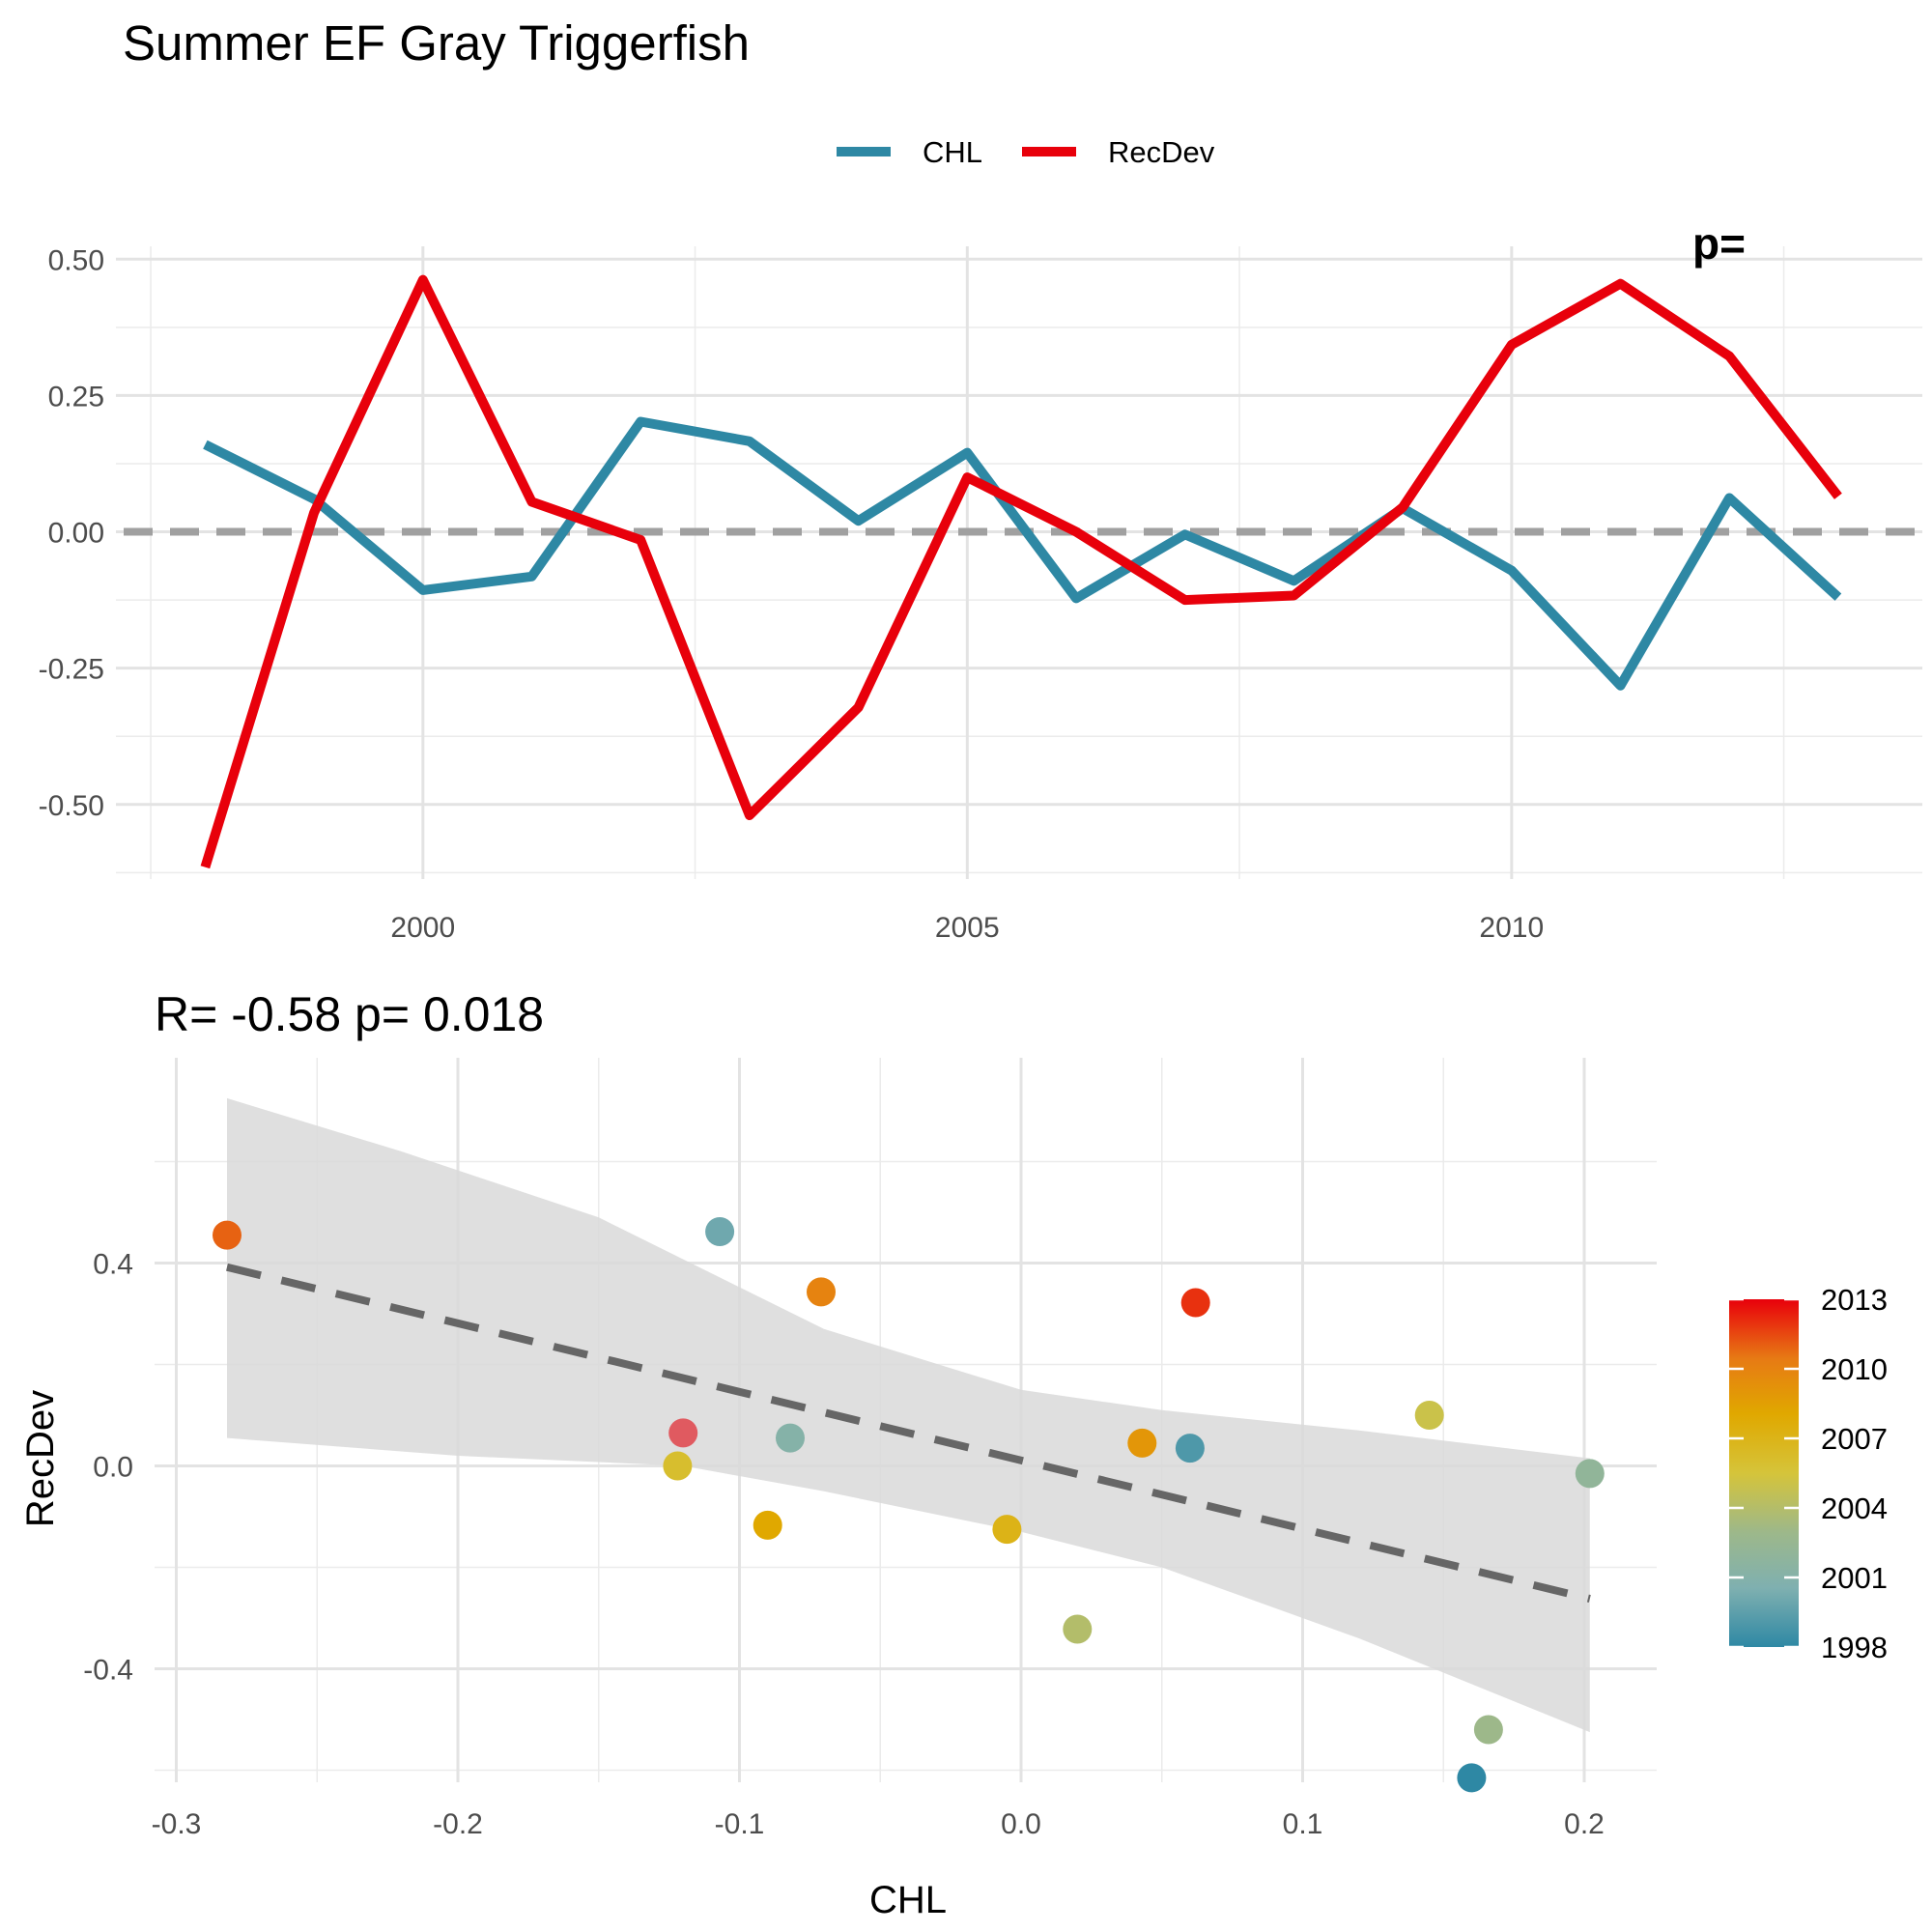  What do you see at coordinates (1584, 1824) in the screenshot?
I see `x-tick-label: 0.2` at bounding box center [1584, 1824].